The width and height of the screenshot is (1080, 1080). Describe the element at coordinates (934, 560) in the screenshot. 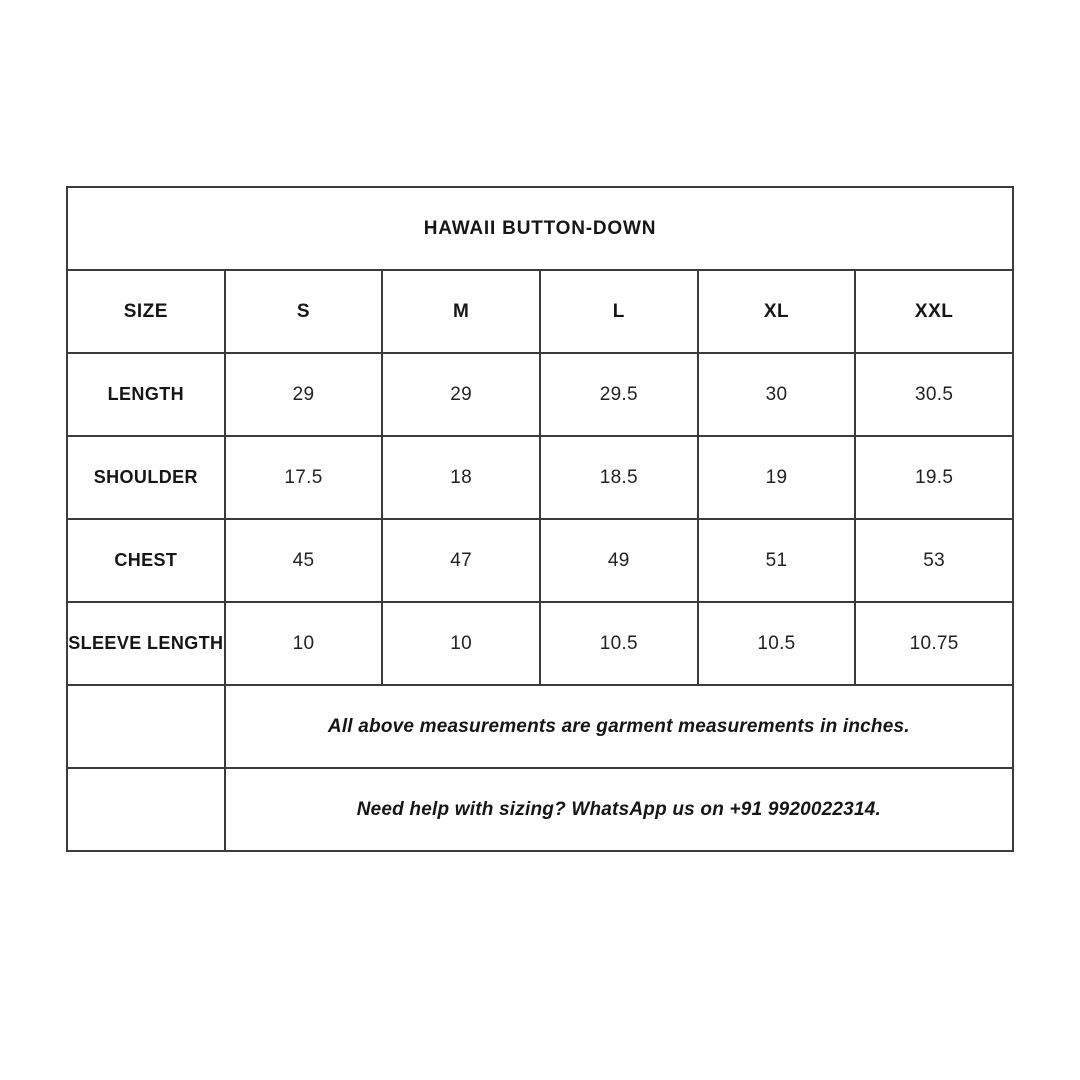

I see `chest-xxl: 53` at that location.